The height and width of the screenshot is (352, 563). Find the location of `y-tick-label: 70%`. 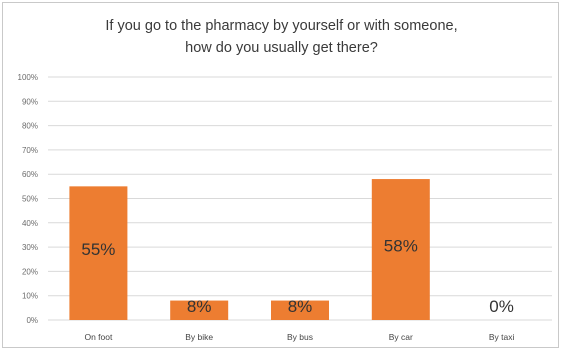

y-tick-label: 70% is located at coordinates (30, 150).